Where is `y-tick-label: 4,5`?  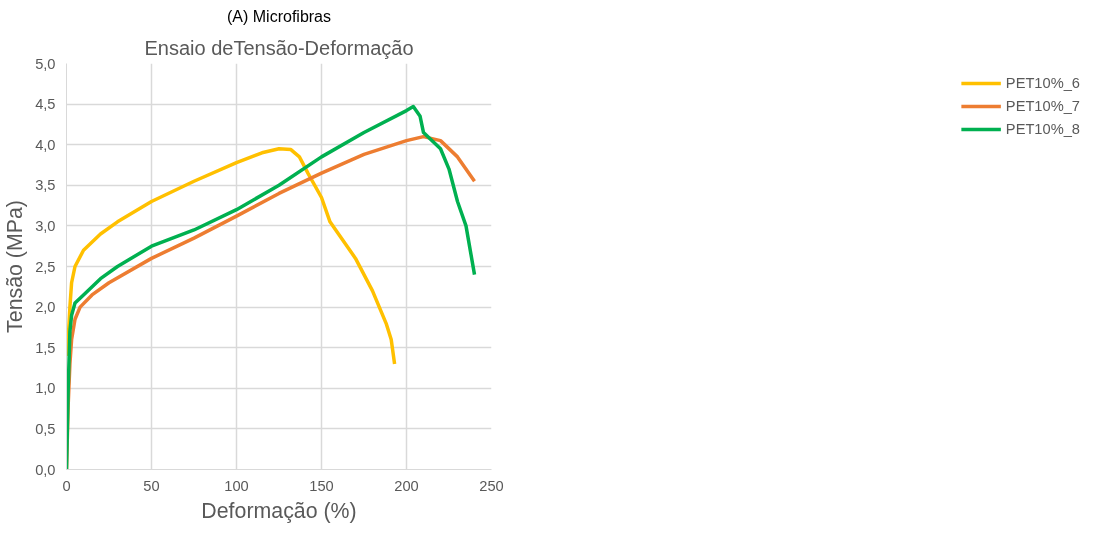 y-tick-label: 4,5 is located at coordinates (45, 104).